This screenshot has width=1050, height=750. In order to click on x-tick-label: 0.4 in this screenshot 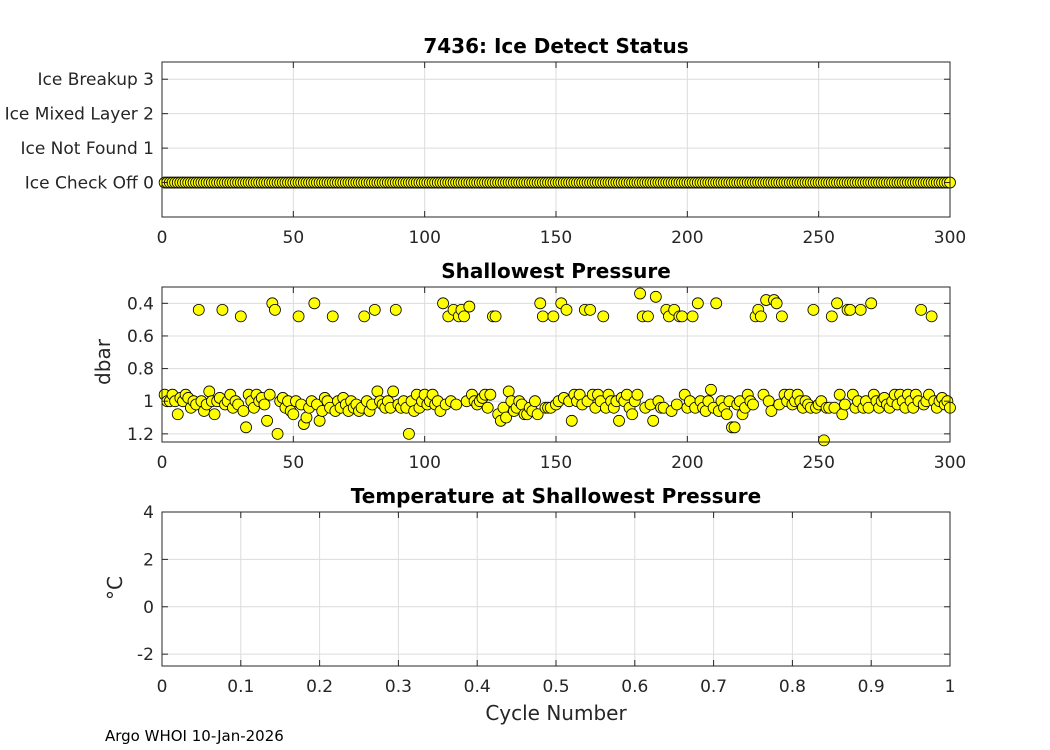, I will do `click(477, 687)`.